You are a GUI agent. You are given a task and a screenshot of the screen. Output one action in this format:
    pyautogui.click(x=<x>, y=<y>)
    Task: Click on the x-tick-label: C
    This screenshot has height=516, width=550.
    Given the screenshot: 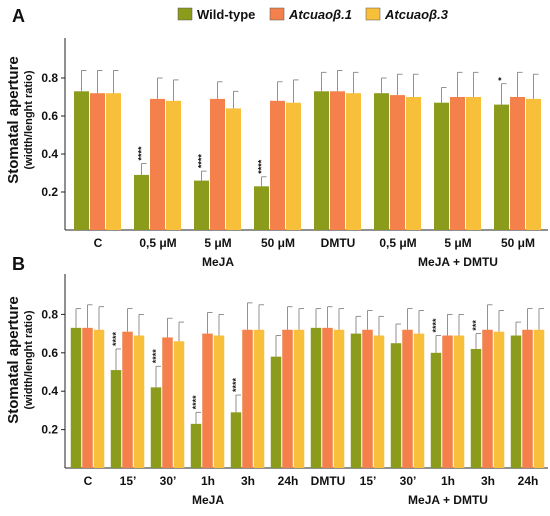 What is the action you would take?
    pyautogui.click(x=88, y=481)
    